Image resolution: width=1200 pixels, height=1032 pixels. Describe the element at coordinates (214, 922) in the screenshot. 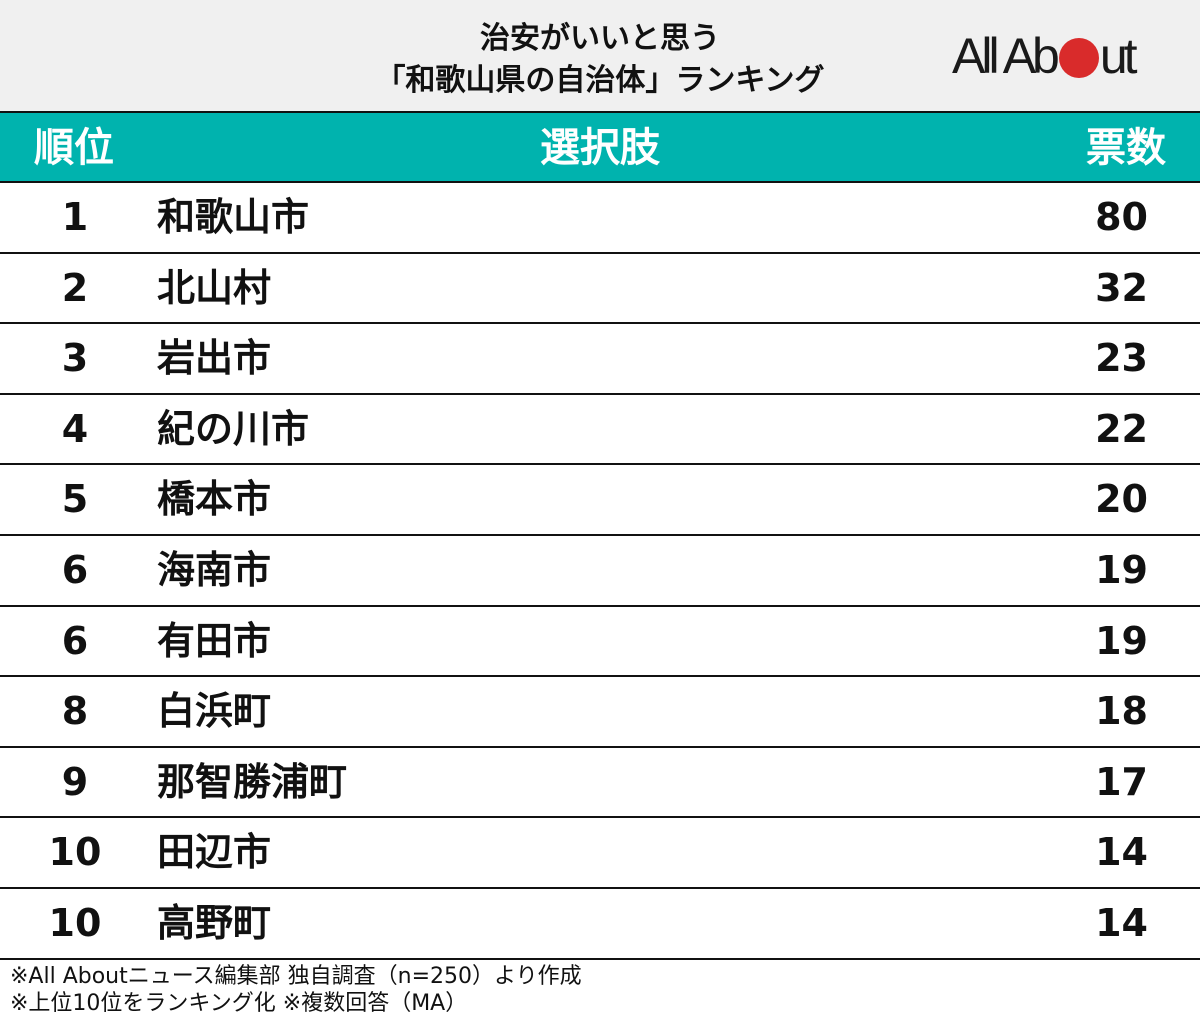

I see `name-cell: 高野町` at that location.